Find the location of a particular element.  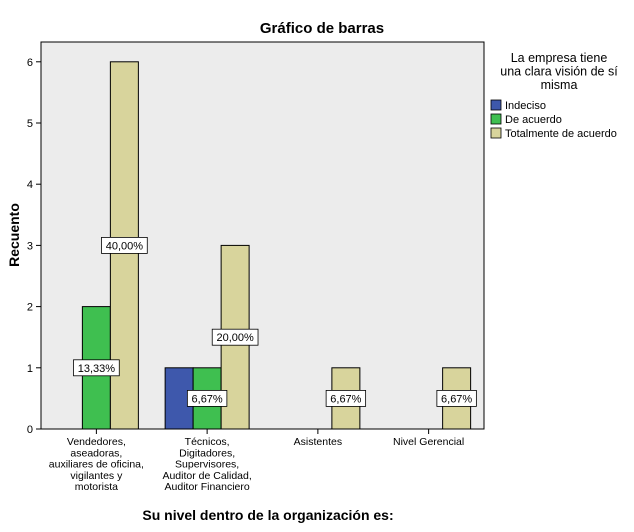

legend-title-line: una clara visión de sí is located at coordinates (559, 72).